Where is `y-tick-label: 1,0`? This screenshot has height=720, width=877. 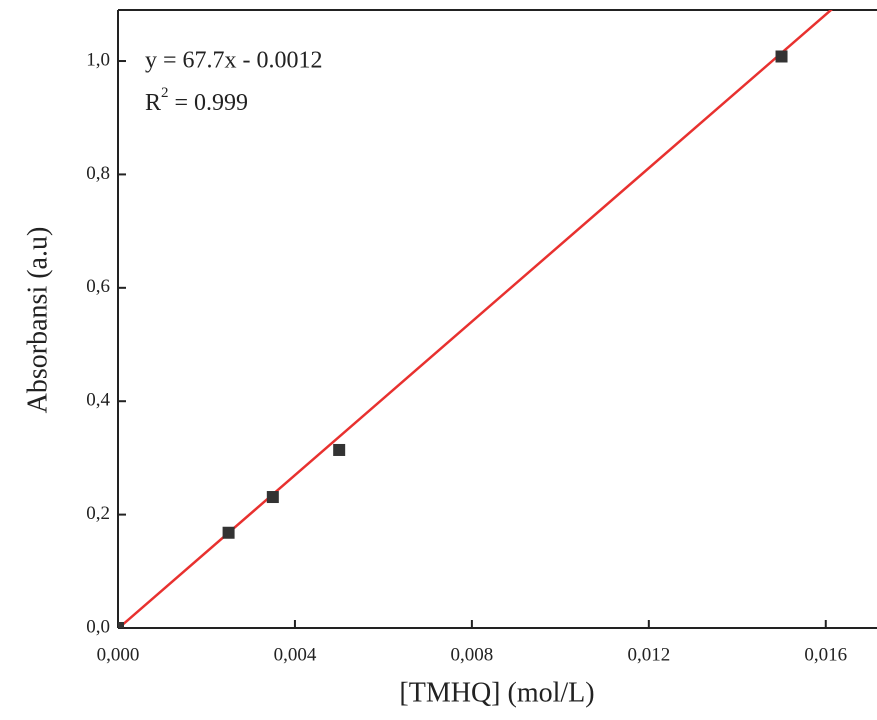
y-tick-label: 1,0 is located at coordinates (98, 59).